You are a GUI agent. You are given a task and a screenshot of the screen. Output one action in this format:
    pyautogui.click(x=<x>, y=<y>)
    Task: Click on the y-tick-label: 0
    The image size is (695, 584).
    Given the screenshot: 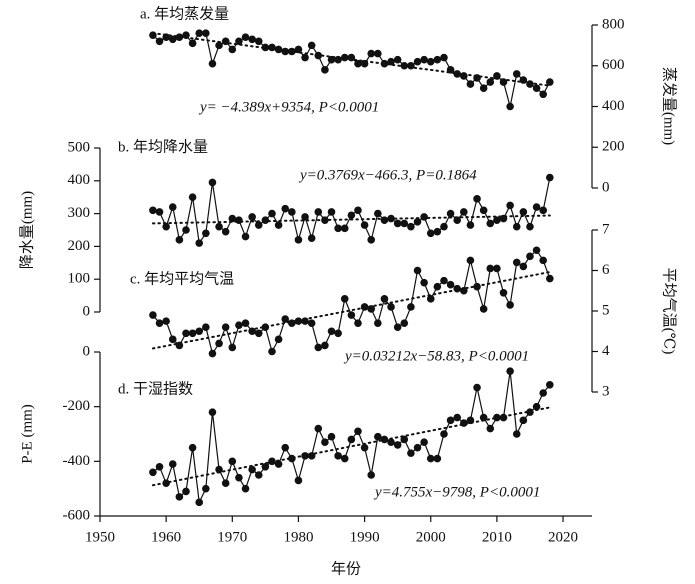 What is the action you would take?
    pyautogui.click(x=87, y=351)
    